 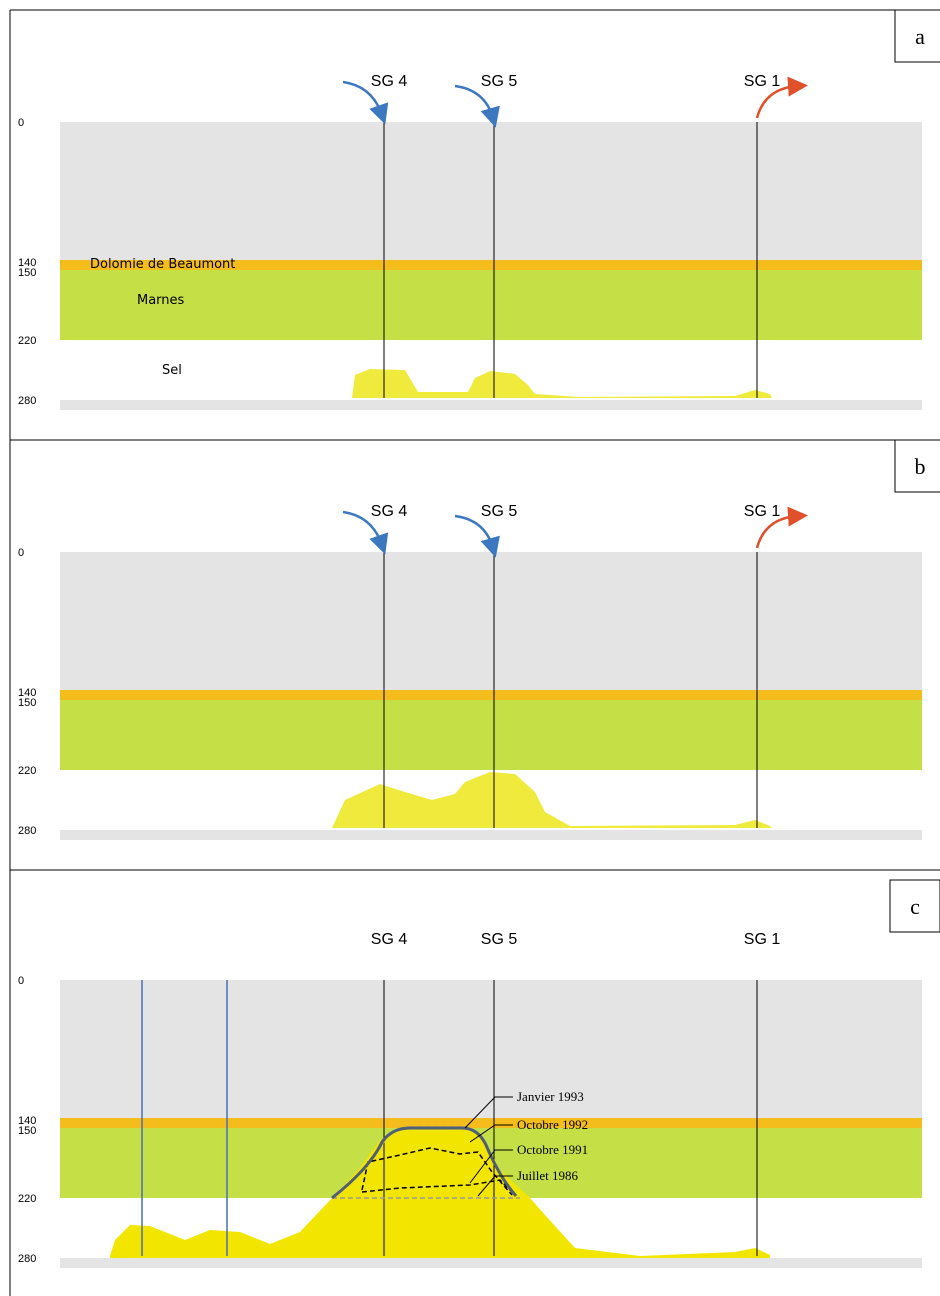 What do you see at coordinates (920, 466) in the screenshot?
I see `panel-letter: b` at bounding box center [920, 466].